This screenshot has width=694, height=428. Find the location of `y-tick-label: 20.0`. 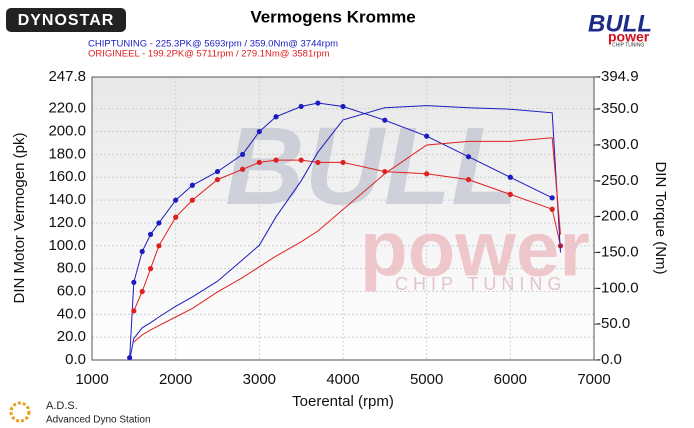

y-tick-label: 20.0 is located at coordinates (71, 336).